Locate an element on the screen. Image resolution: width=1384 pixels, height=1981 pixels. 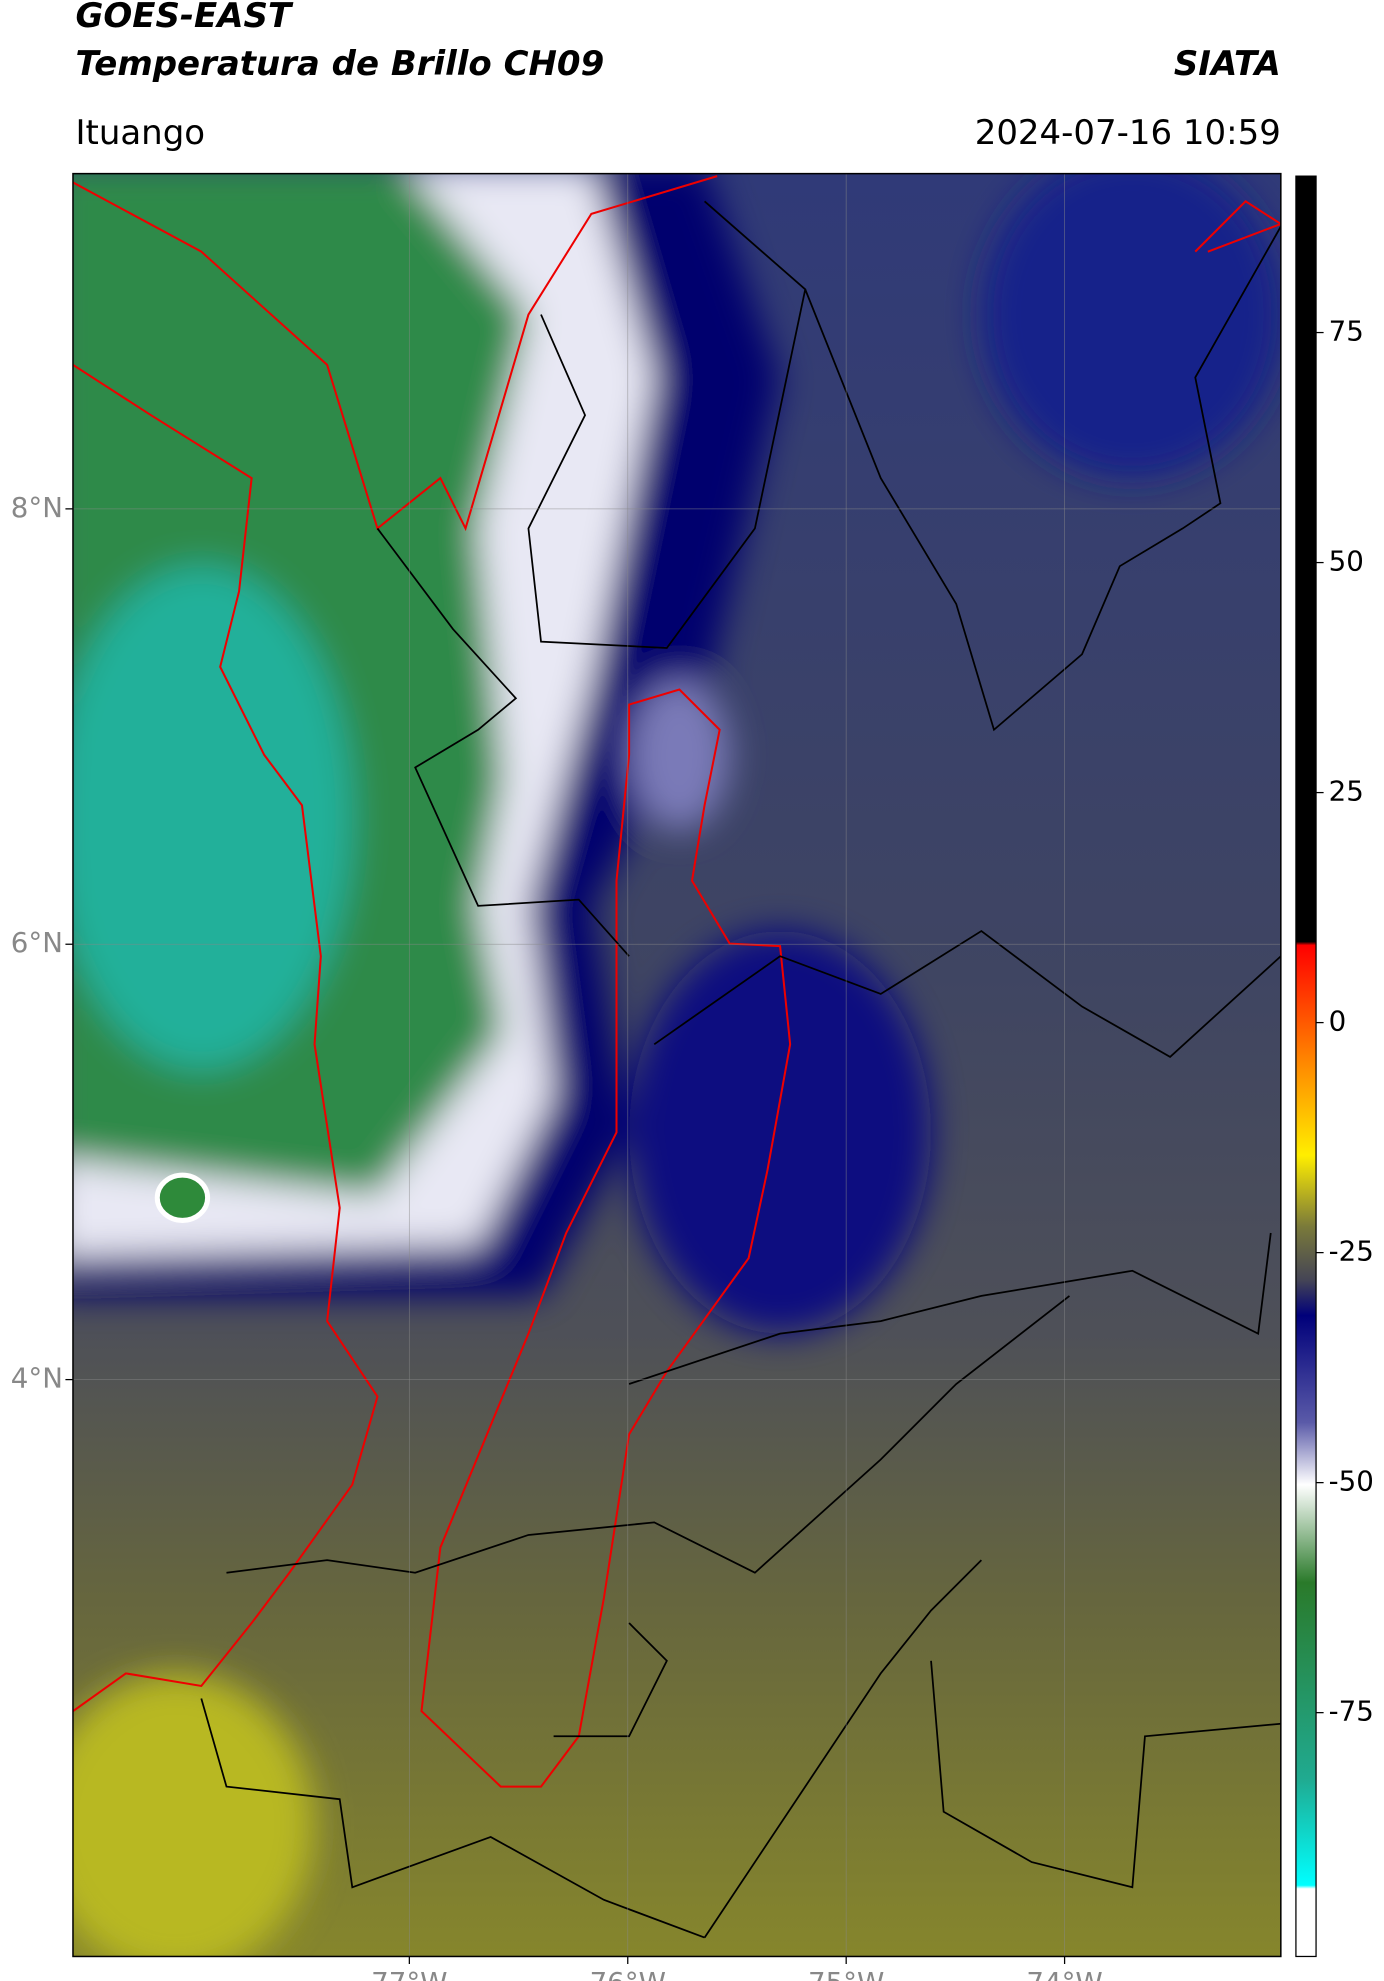
source: SIATA is located at coordinates (1227, 64).